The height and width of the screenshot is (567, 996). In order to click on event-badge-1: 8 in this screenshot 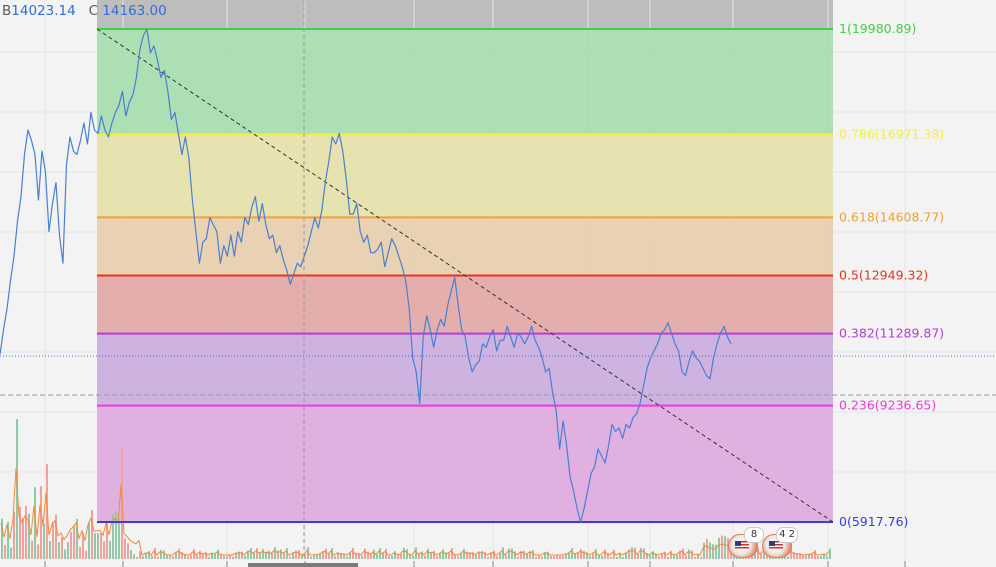, I will do `click(746, 542)`.